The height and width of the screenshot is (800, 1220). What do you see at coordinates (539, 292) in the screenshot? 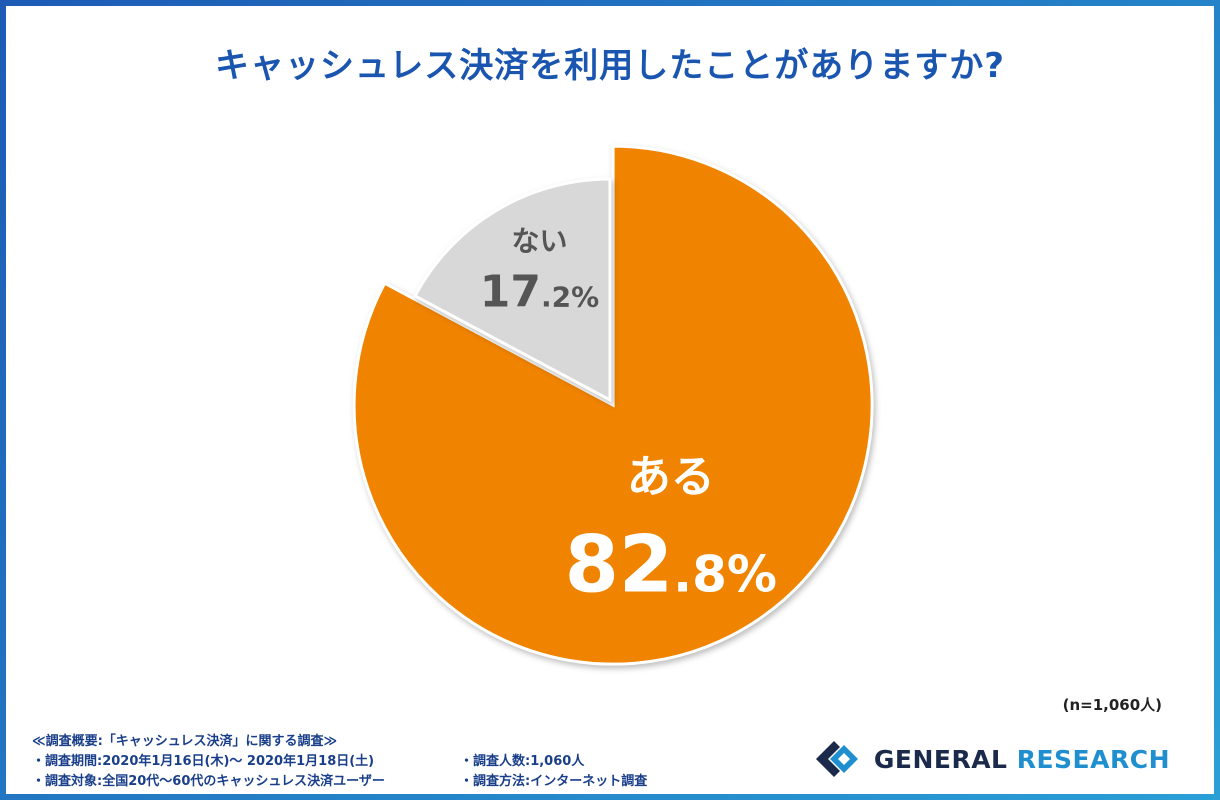
I see `slice-value-nai: 17.2%` at bounding box center [539, 292].